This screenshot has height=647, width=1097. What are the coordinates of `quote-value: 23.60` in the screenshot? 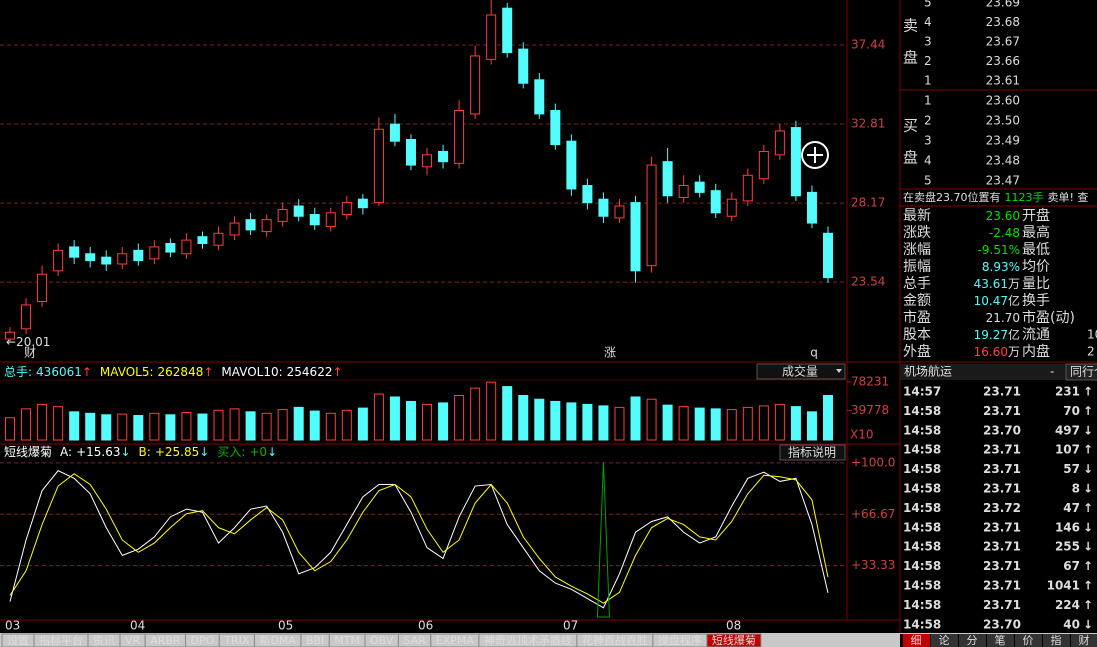 It's located at (1003, 216).